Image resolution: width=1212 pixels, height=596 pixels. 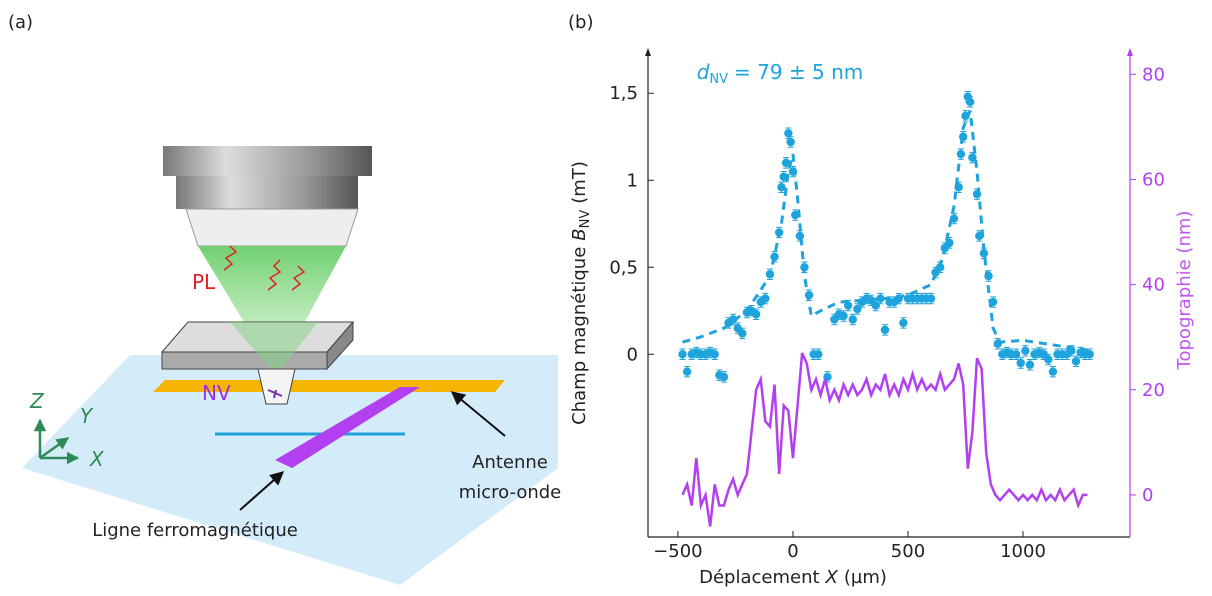 What do you see at coordinates (276, 386) in the screenshot?
I see `tip` at bounding box center [276, 386].